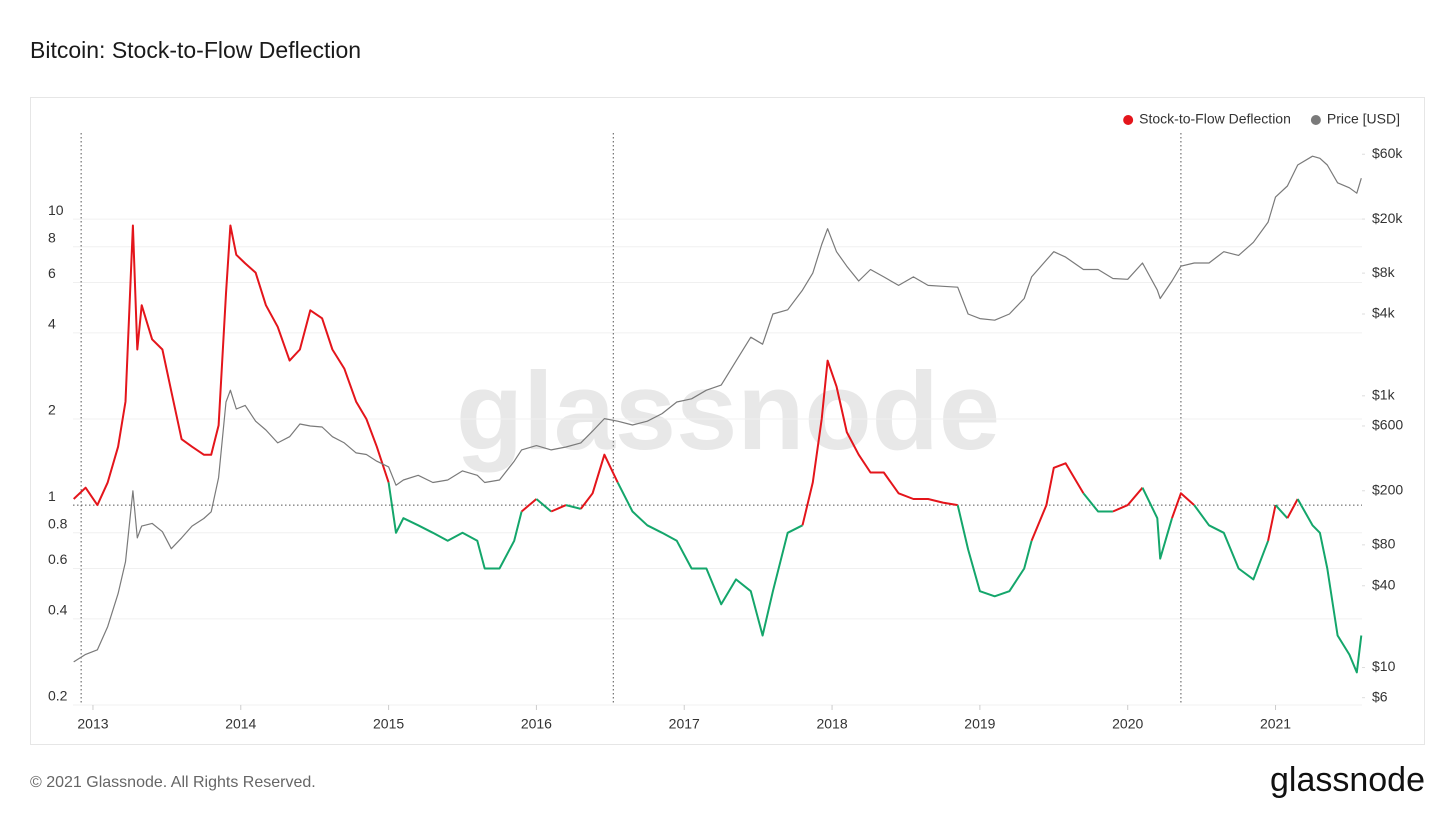 Image resolution: width=1456 pixels, height=824 pixels. What do you see at coordinates (52, 496) in the screenshot?
I see `y-tick-label: 1` at bounding box center [52, 496].